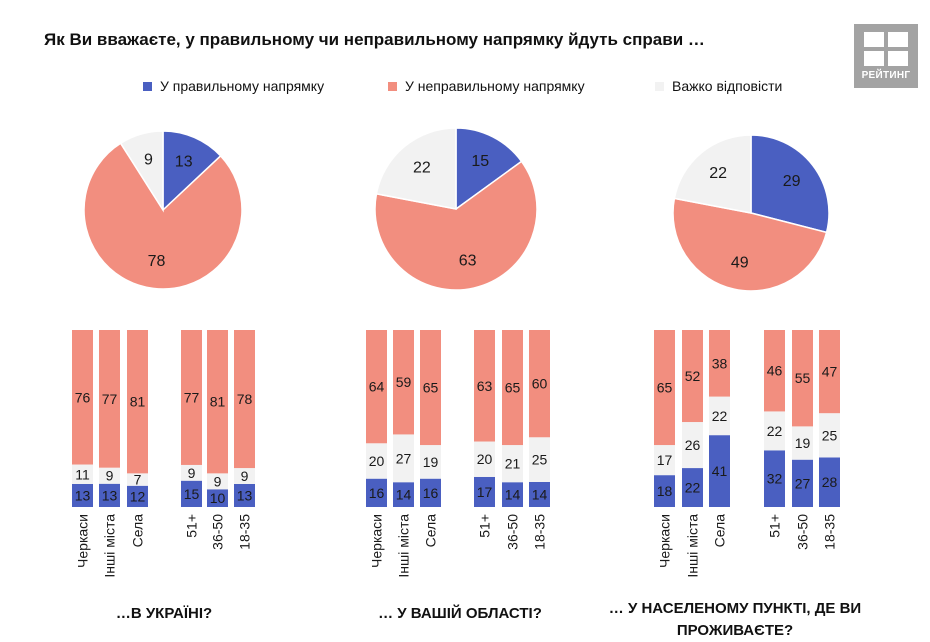 Image resolution: width=930 pixels, height=642 pixels. What do you see at coordinates (218, 532) in the screenshot?
I see `bar1-category-5: 36-50` at bounding box center [218, 532].